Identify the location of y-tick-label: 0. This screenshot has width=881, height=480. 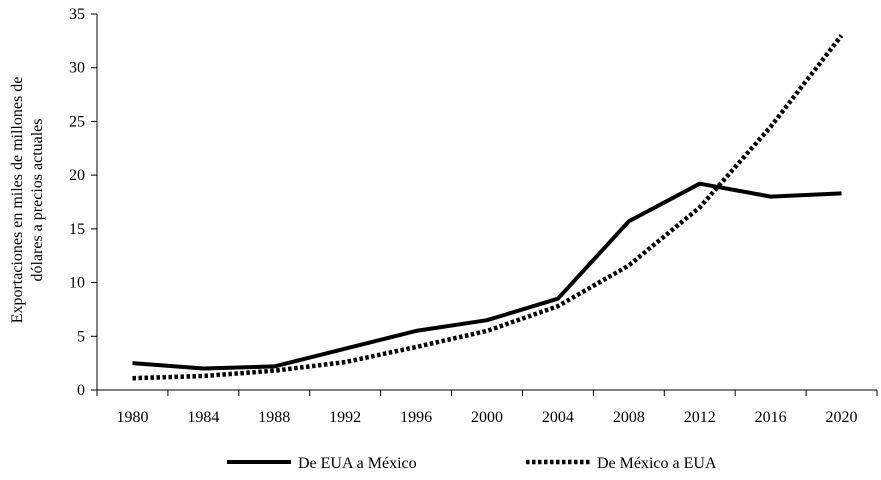
(81, 390).